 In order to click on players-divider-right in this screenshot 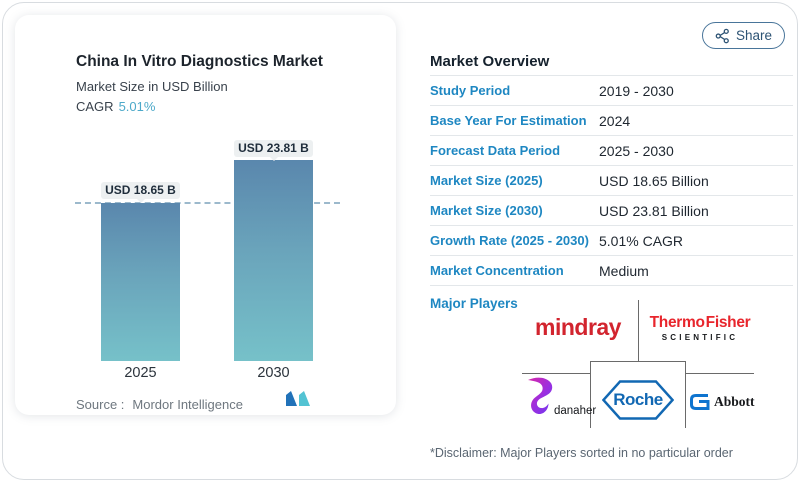, I will do `click(720, 373)`.